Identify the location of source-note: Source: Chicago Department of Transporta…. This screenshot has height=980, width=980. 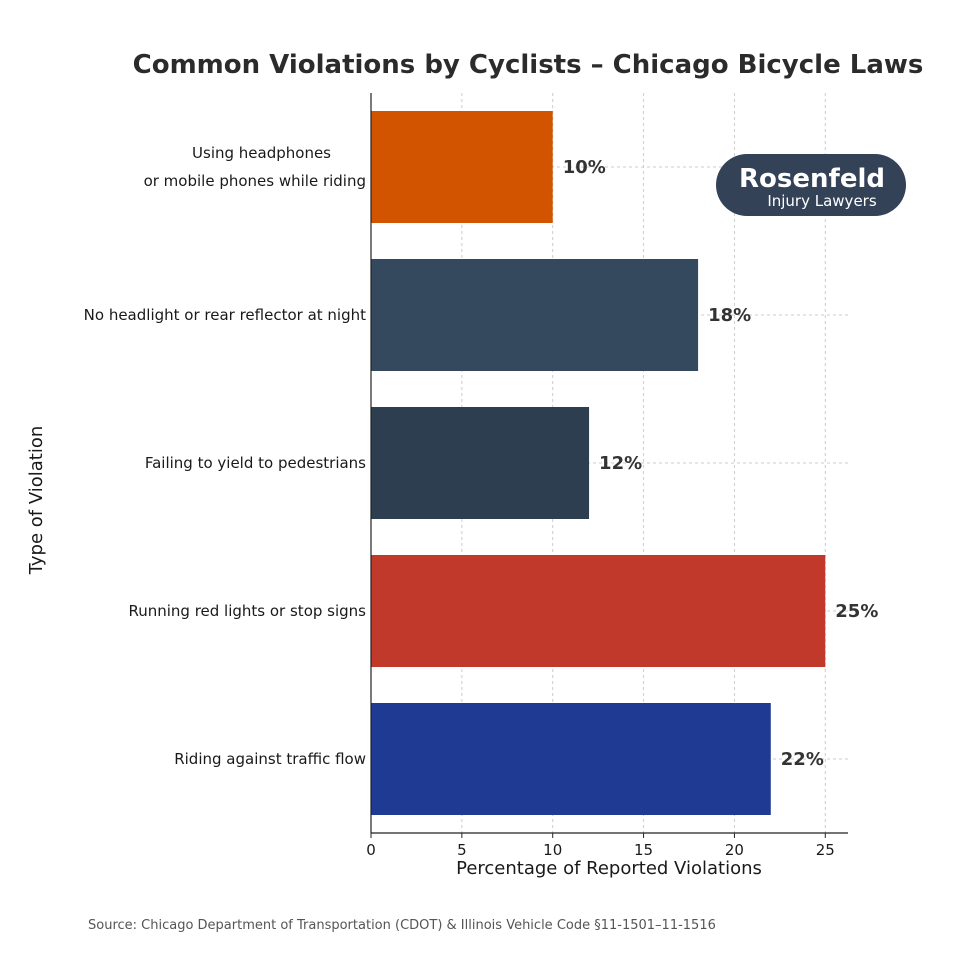
(402, 925).